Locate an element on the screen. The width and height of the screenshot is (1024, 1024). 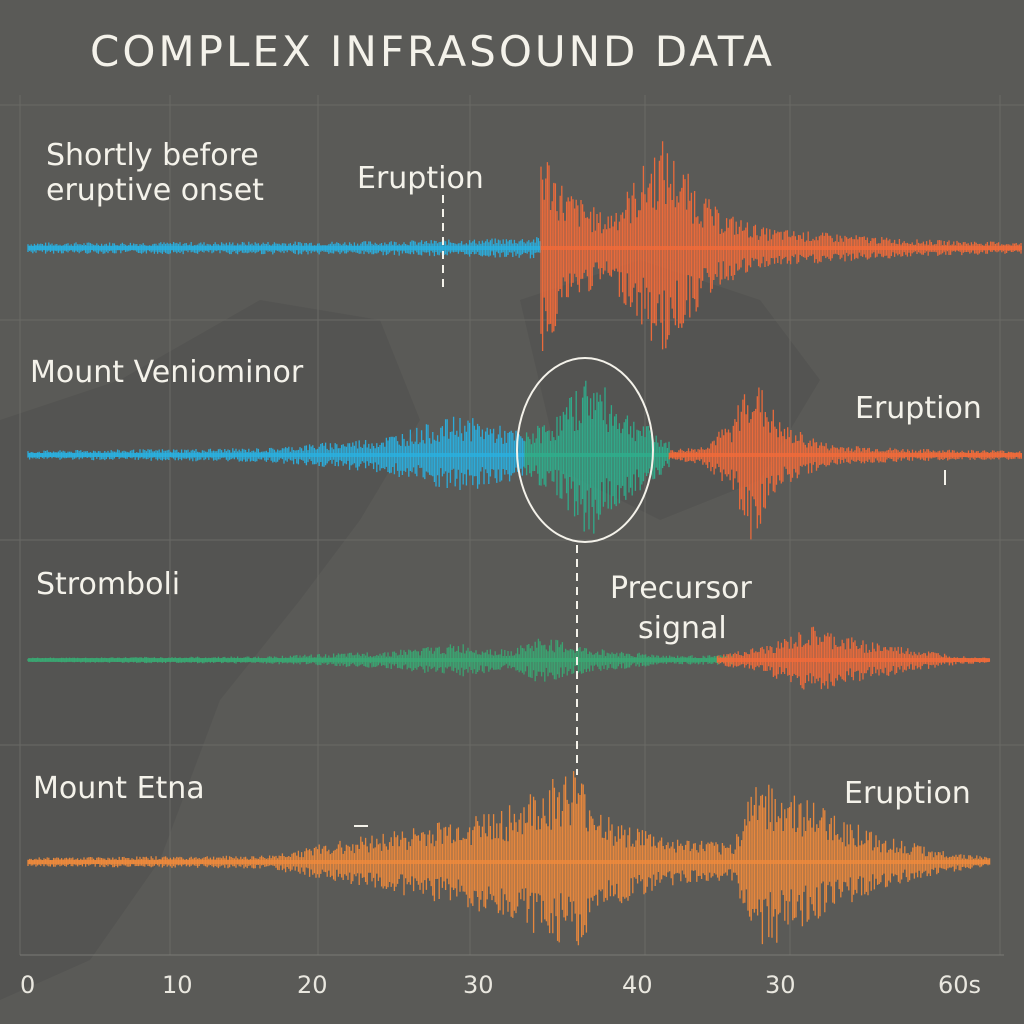
row1-label-line2: eruptive onset is located at coordinates (155, 190).